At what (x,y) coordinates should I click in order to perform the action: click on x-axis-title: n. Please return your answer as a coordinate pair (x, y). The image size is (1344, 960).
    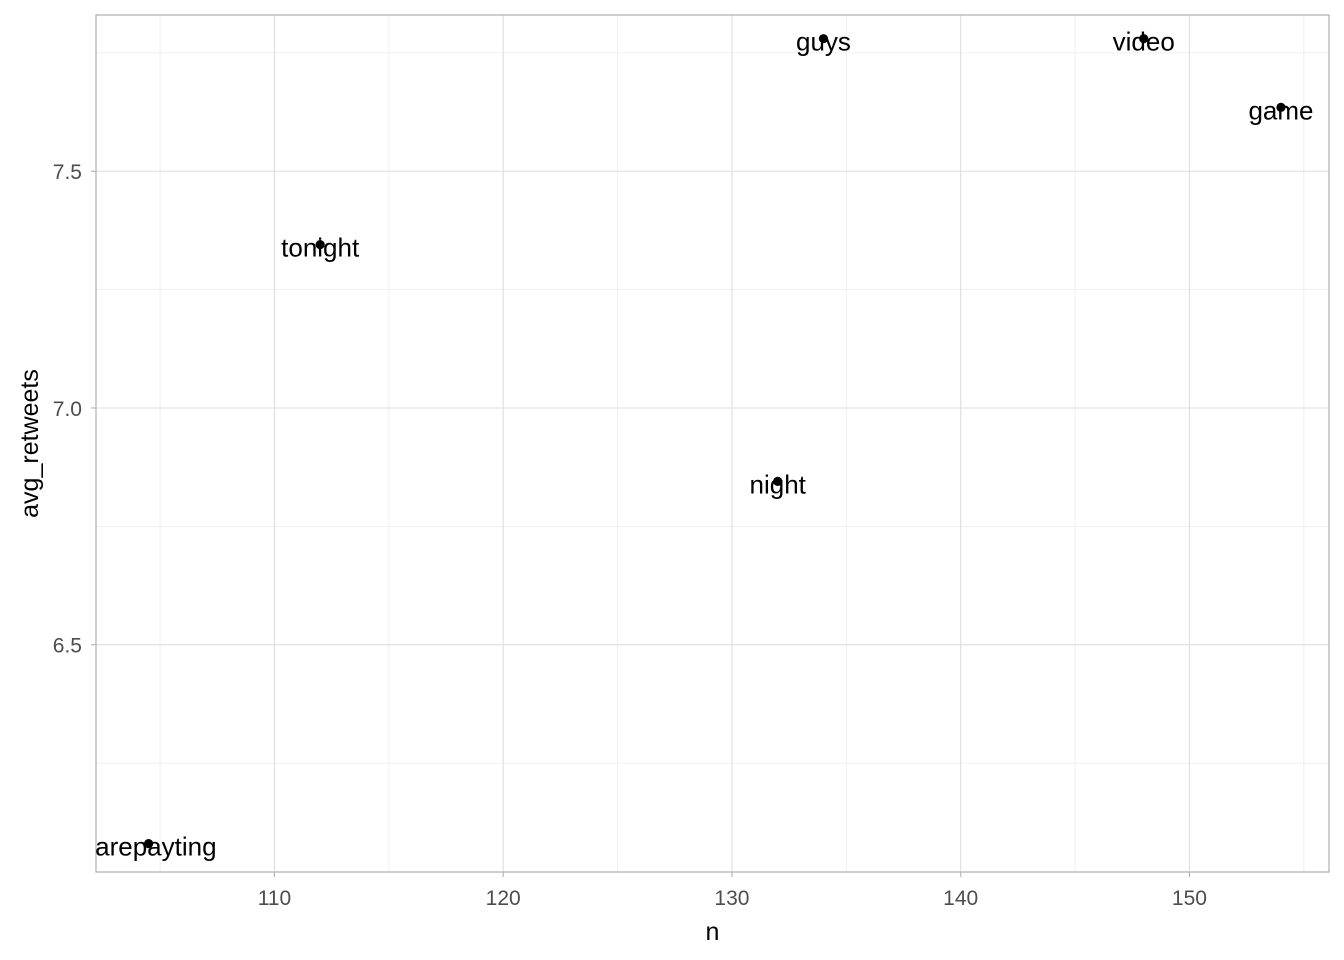
    Looking at the image, I should click on (713, 932).